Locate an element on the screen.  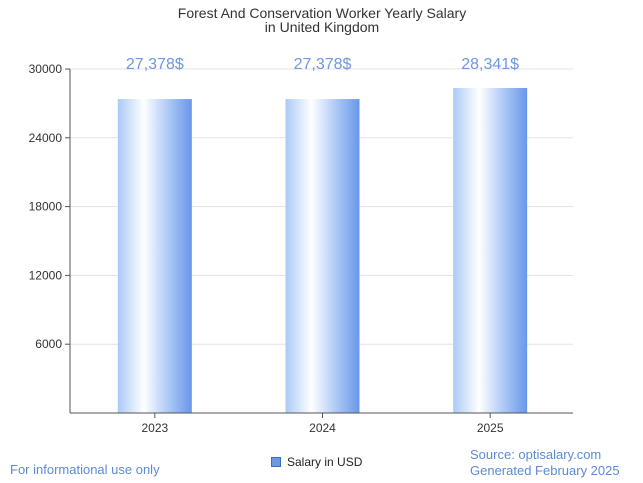
value-label-2024: 27,378$ is located at coordinates (323, 64).